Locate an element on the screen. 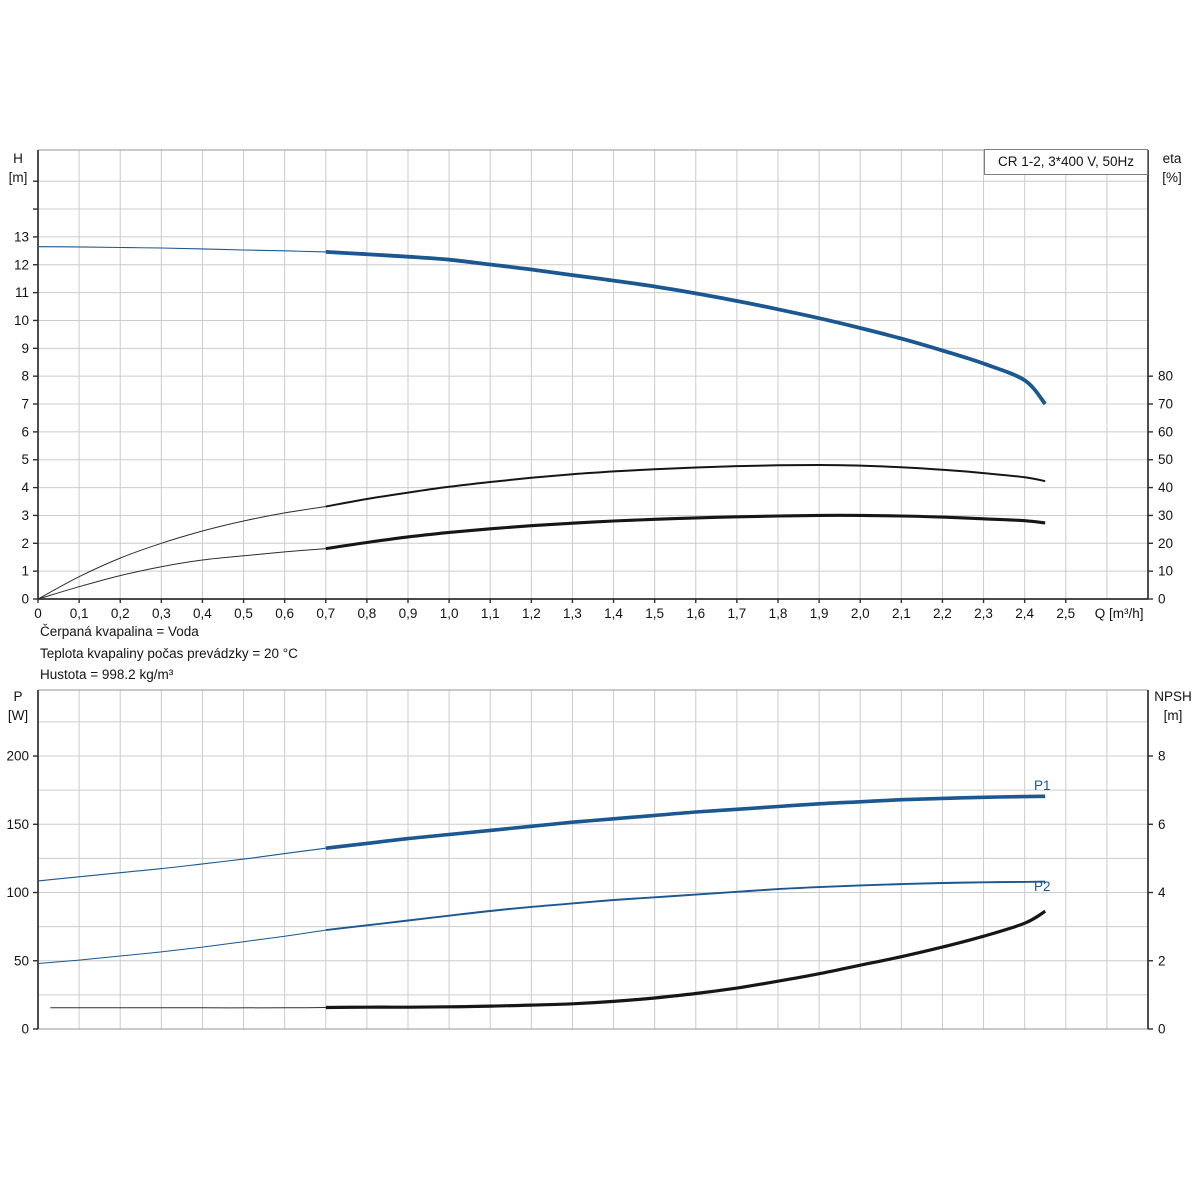 The image size is (1200, 1200). head-curve-thin is located at coordinates (181, 249).